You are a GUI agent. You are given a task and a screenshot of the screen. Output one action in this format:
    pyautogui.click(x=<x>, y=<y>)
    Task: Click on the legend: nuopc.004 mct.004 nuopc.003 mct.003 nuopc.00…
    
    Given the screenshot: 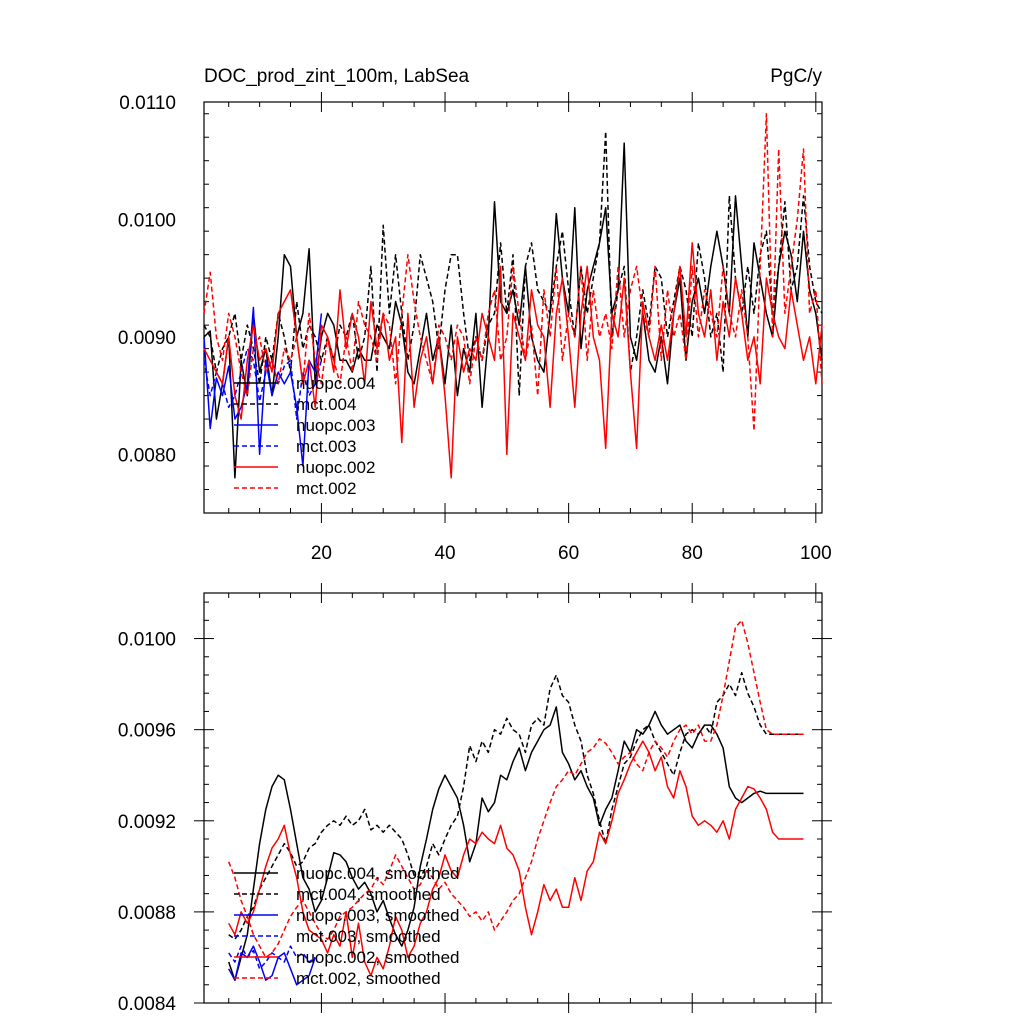 What is the action you would take?
    pyautogui.click(x=304, y=436)
    